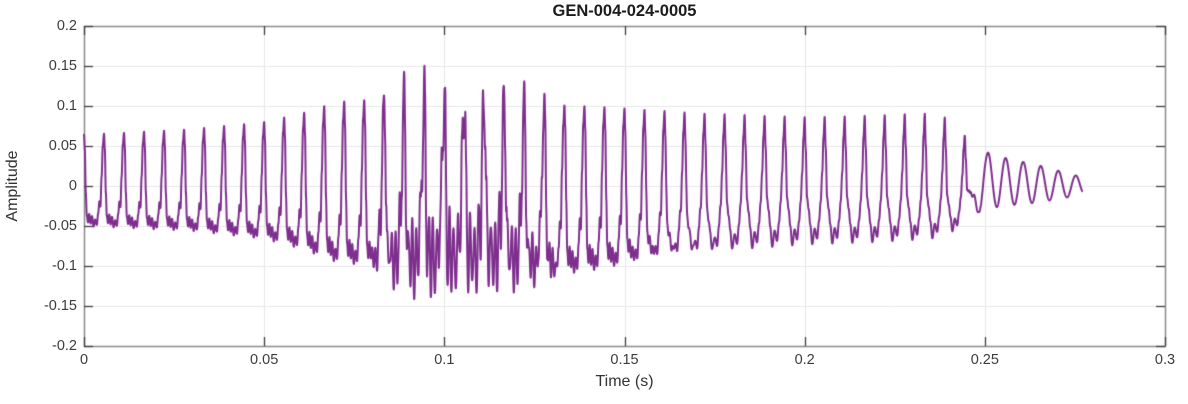 The image size is (1188, 404). I want to click on y-tick-label: 0.05, so click(62, 146).